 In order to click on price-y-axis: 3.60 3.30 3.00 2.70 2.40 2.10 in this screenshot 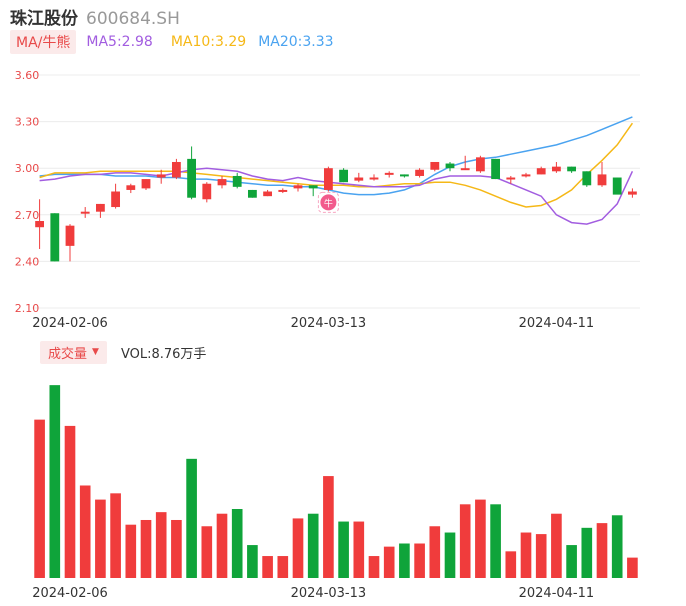, I will do `click(27, 192)`.